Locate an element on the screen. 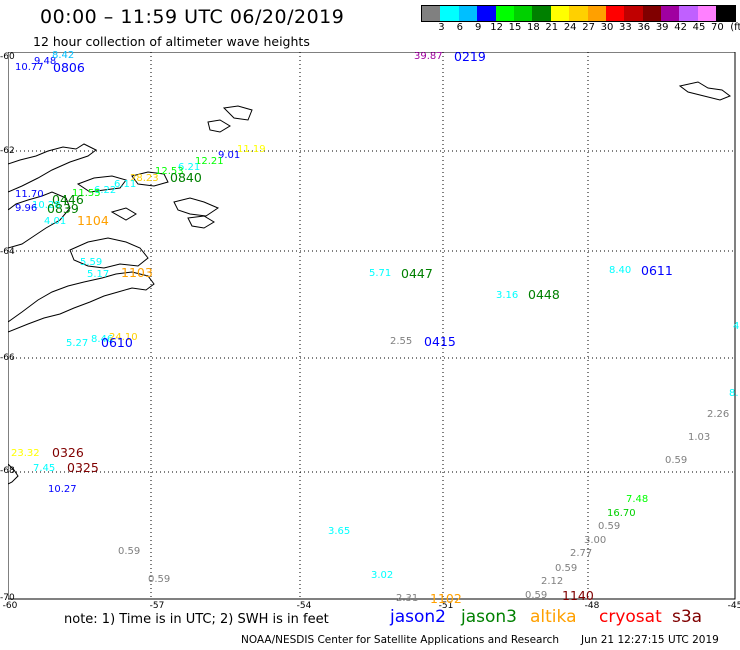 Image resolution: width=740 pixels, height=650 pixels. coastline-island-b is located at coordinates (219, 126).